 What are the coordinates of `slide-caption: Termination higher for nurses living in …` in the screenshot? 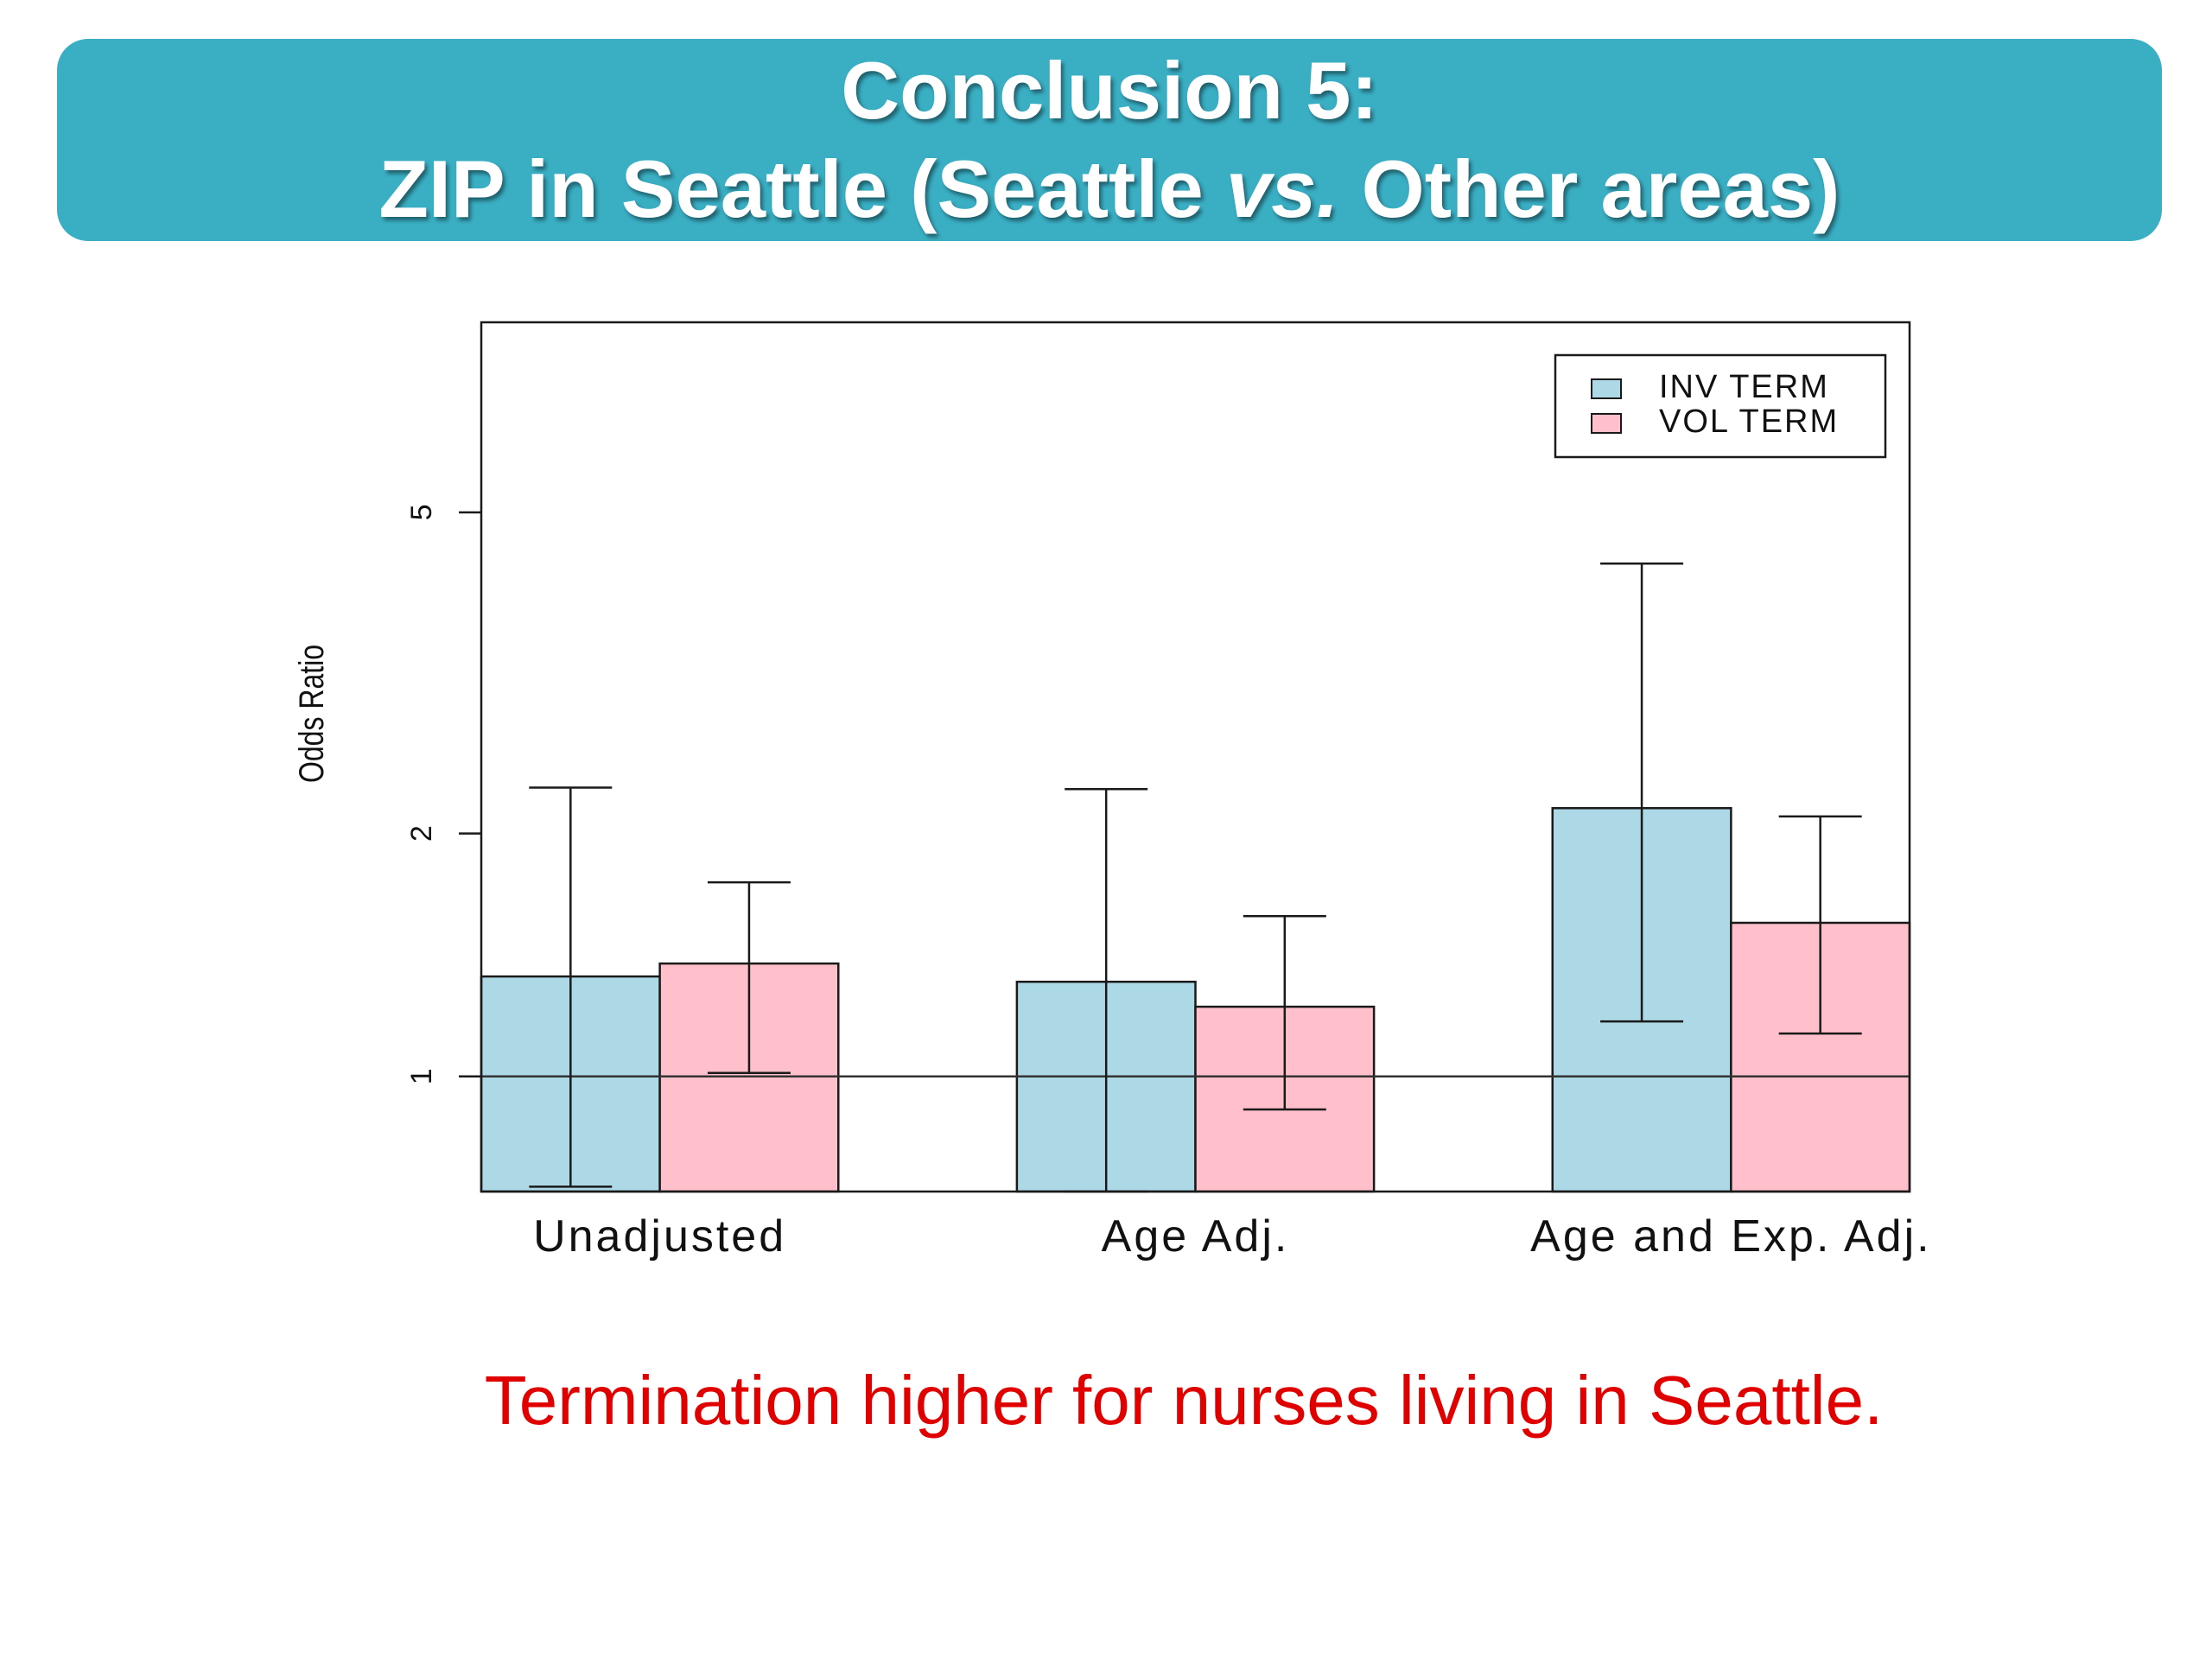 It's located at (1184, 1400).